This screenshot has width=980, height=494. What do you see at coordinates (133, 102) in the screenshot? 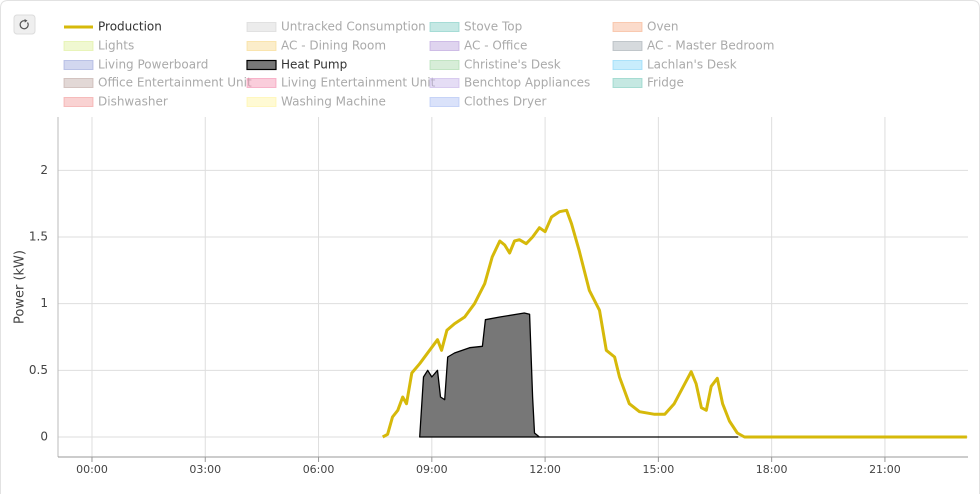
I see `legend-label: Dishwasher` at bounding box center [133, 102].